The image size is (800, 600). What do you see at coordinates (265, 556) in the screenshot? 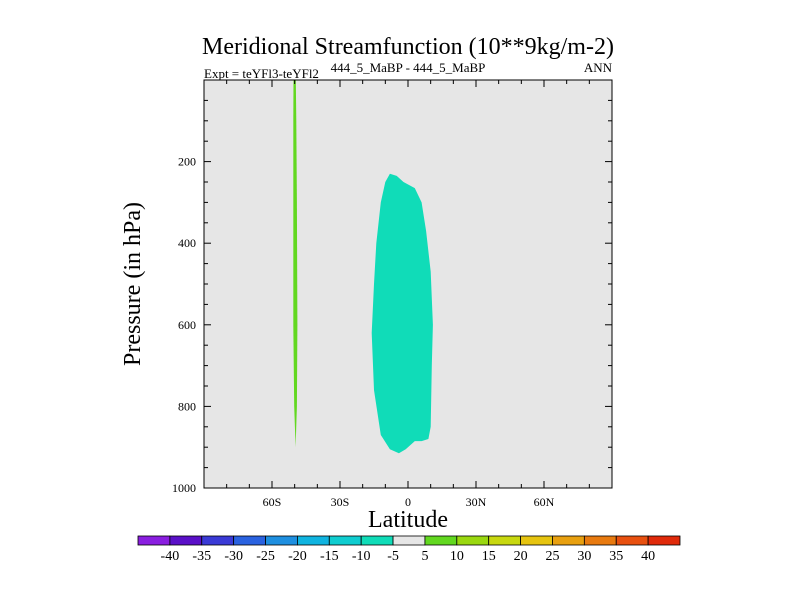
I see `colorbar-label: -25` at bounding box center [265, 556].